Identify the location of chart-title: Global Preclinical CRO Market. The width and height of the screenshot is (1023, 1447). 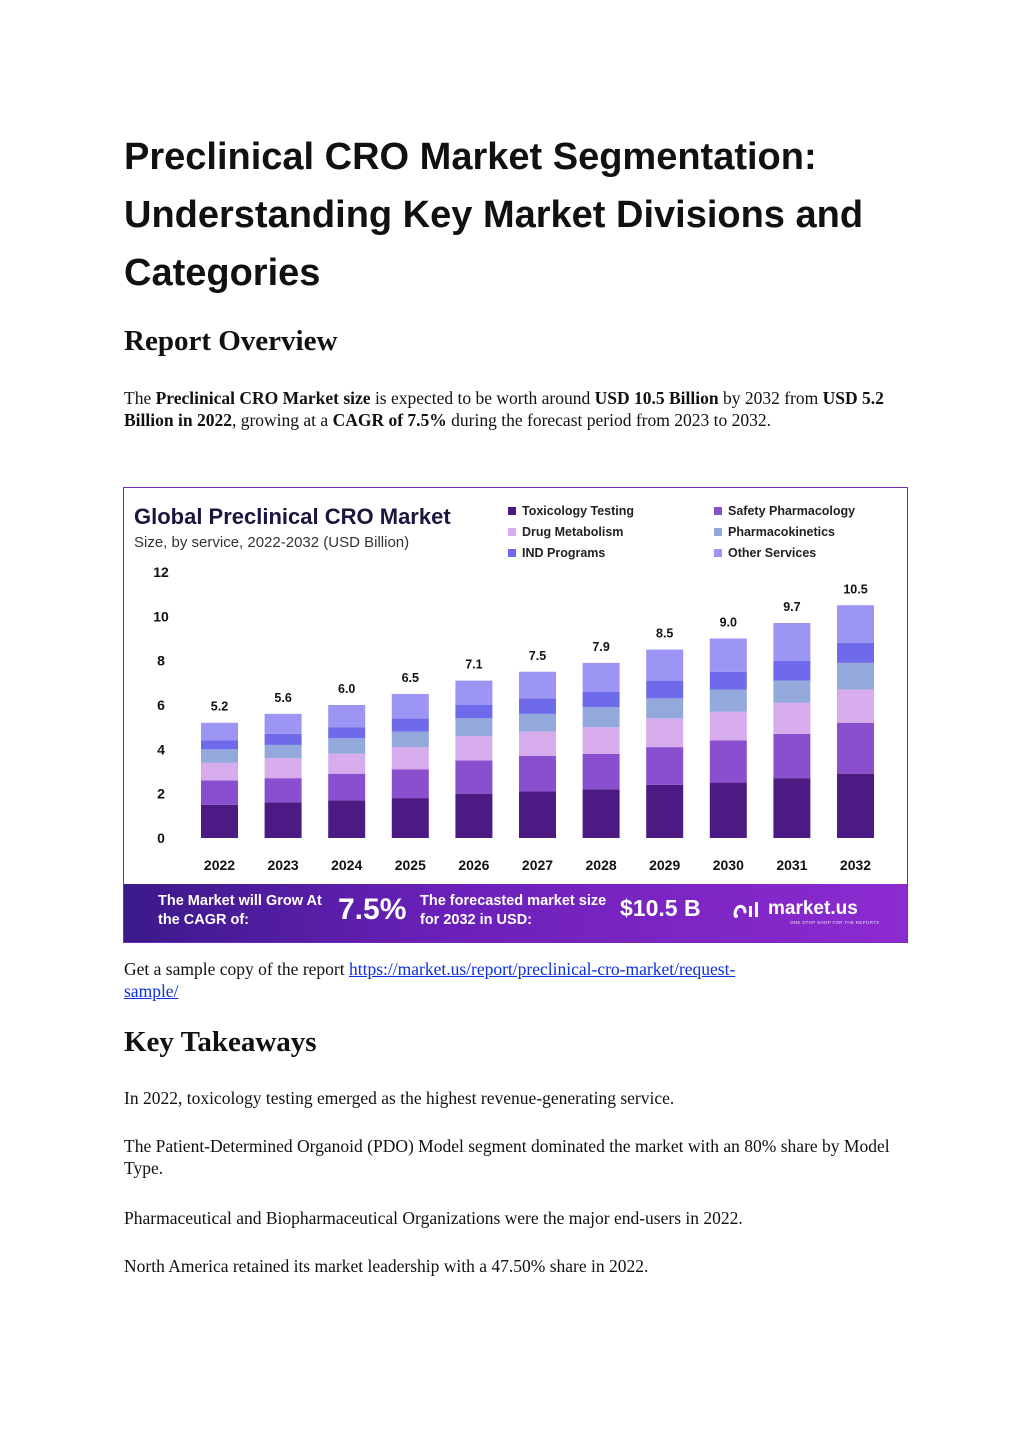
(292, 516).